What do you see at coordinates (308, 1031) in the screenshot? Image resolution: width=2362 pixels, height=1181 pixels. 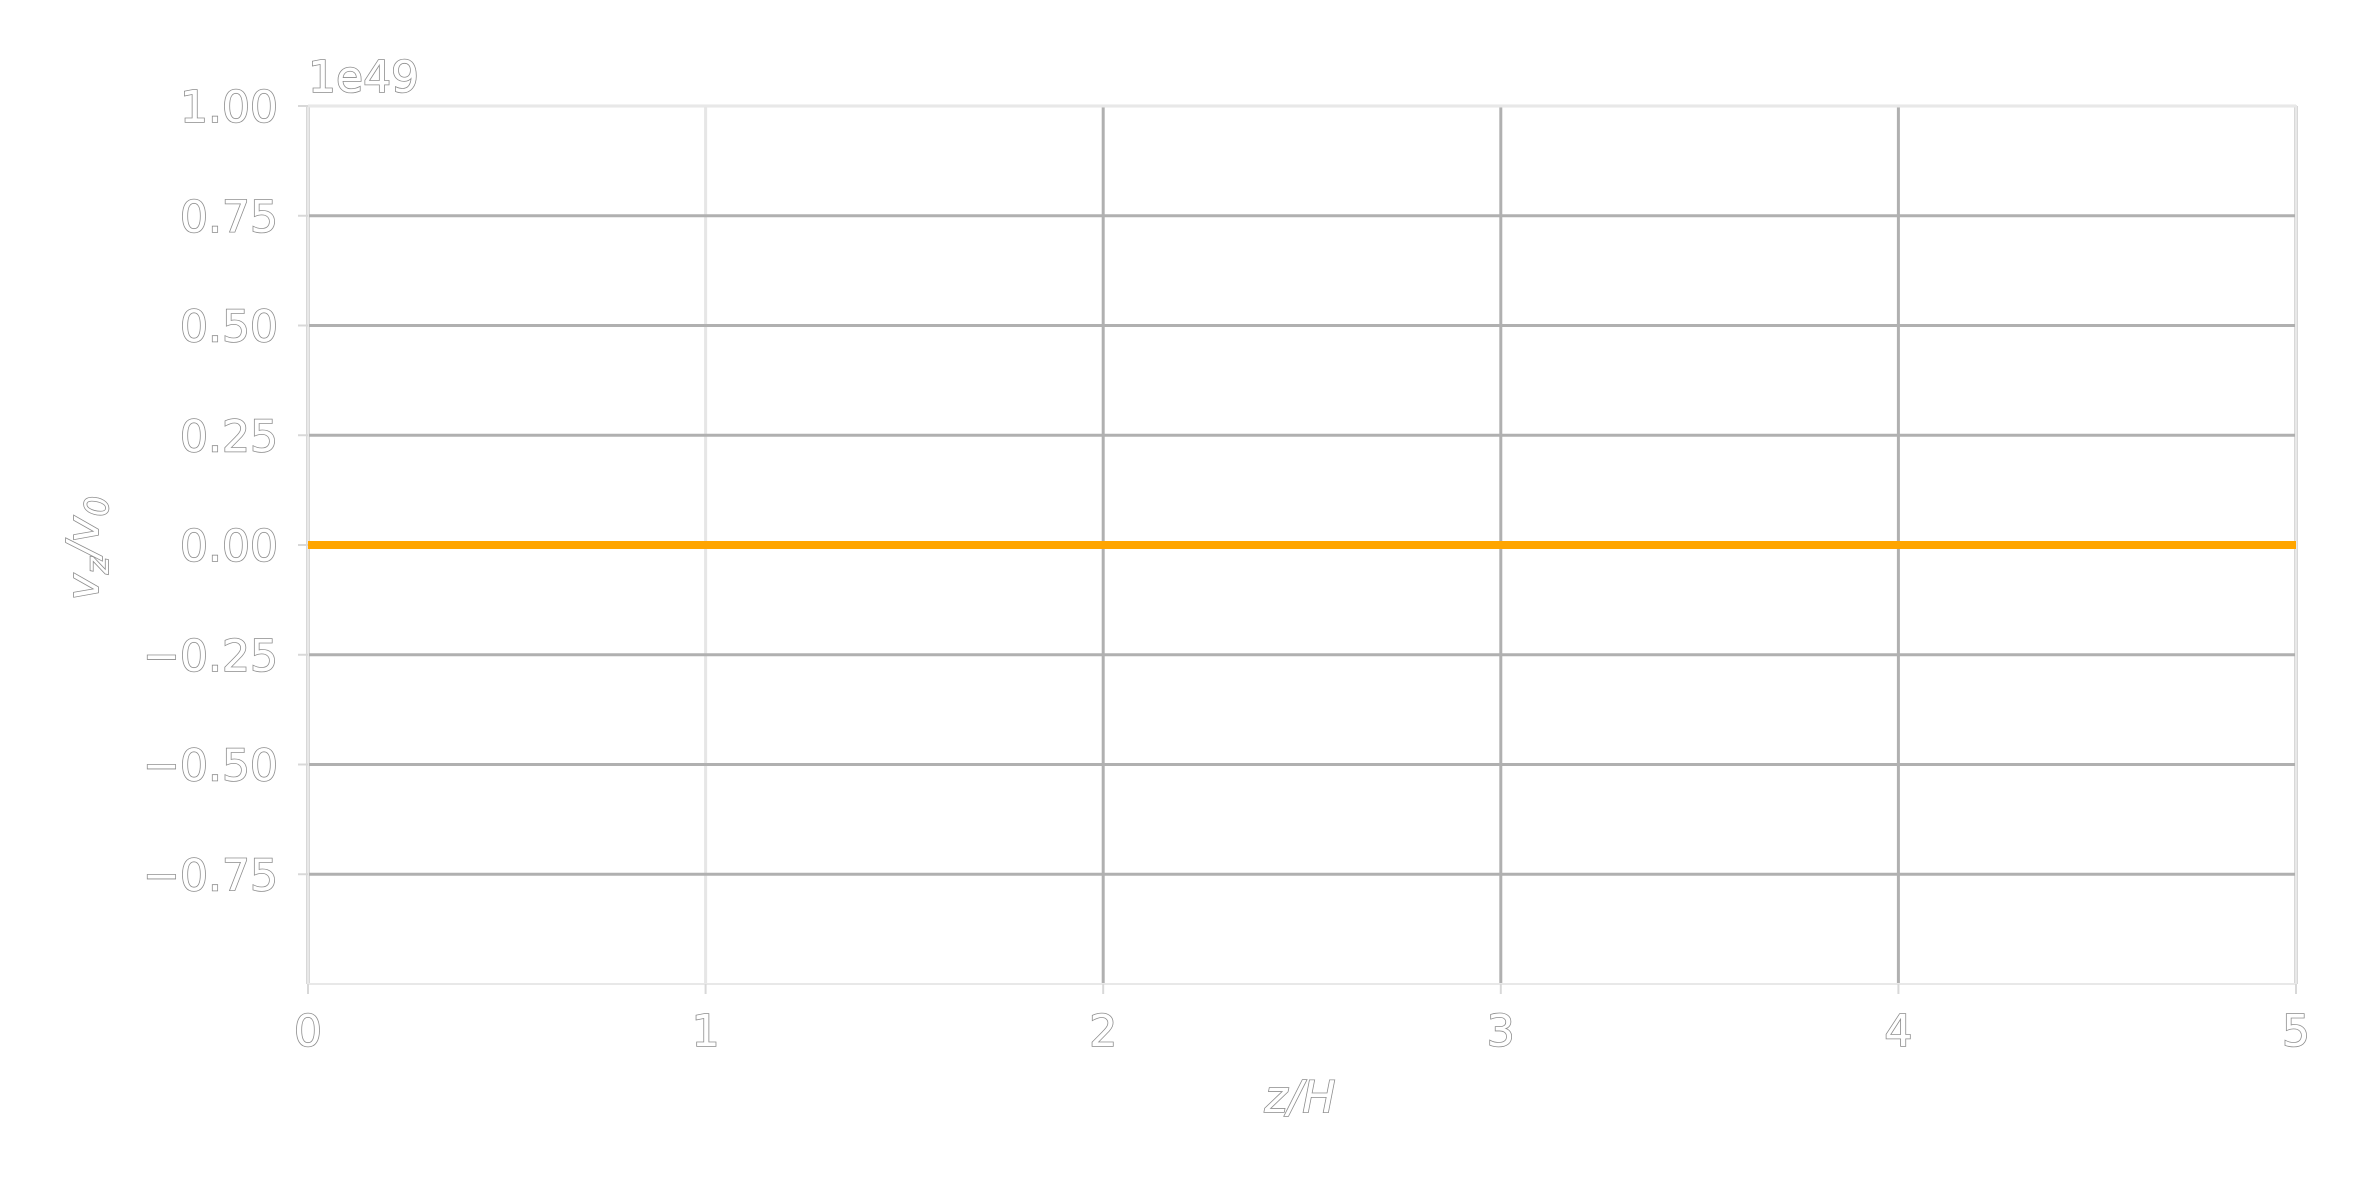 I see `x-tick-label-0: 0` at bounding box center [308, 1031].